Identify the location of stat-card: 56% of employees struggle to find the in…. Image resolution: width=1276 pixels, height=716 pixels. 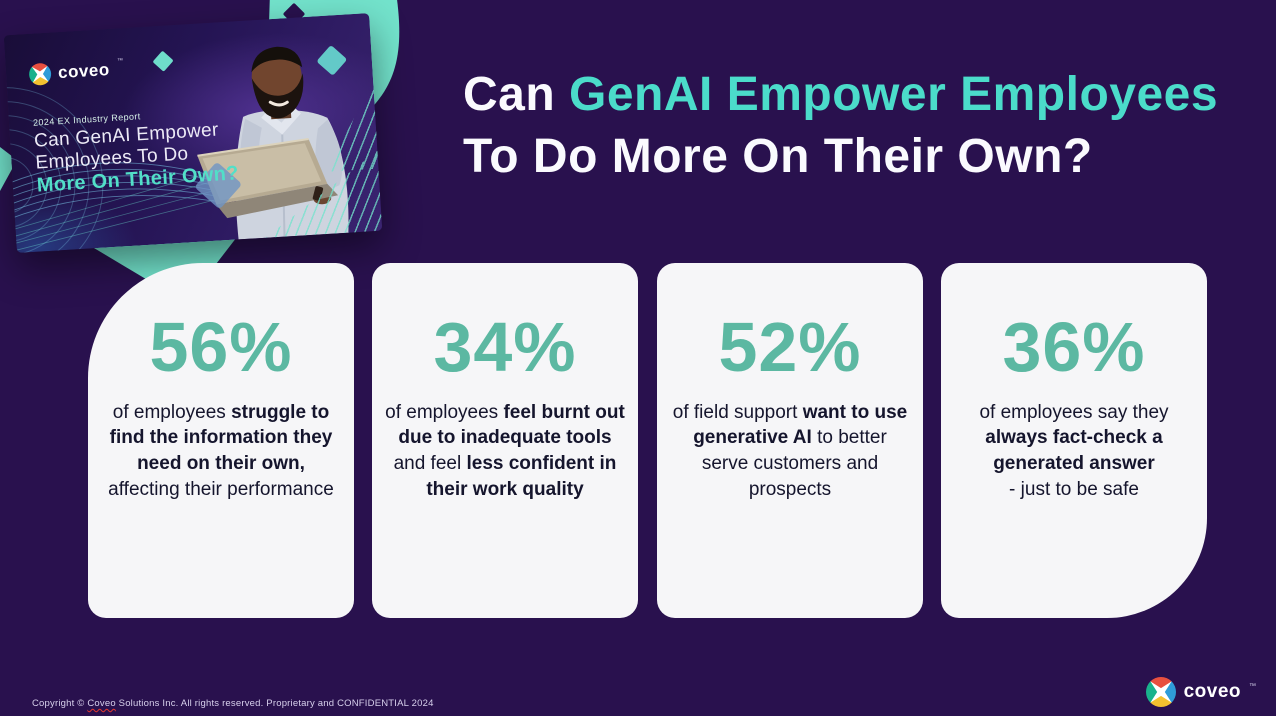
(221, 440).